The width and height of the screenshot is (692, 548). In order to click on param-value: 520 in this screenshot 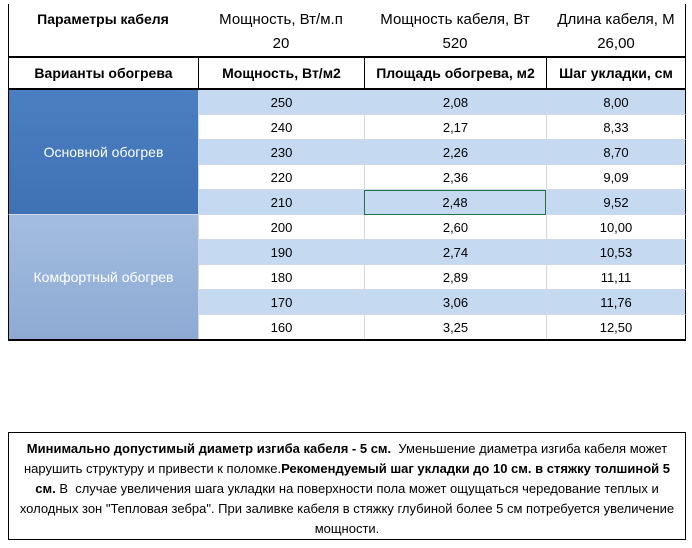, I will do `click(455, 43)`.